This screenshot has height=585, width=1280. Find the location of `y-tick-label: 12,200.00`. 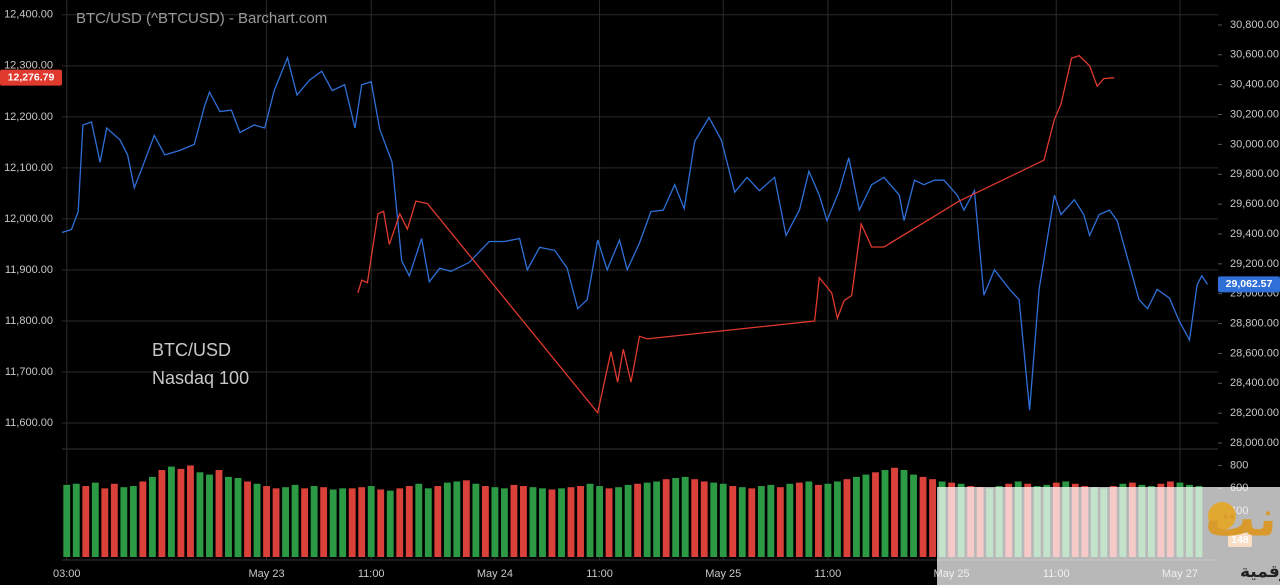

y-tick-label: 12,200.00 is located at coordinates (28, 117).